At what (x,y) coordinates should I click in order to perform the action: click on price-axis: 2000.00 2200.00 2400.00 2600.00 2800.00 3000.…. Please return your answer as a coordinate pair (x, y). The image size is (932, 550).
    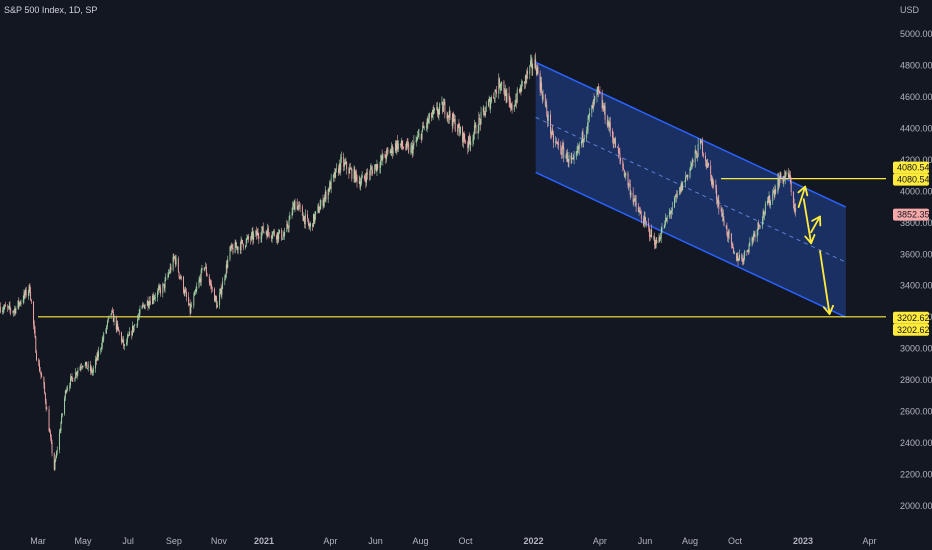
    Looking at the image, I should click on (916, 270).